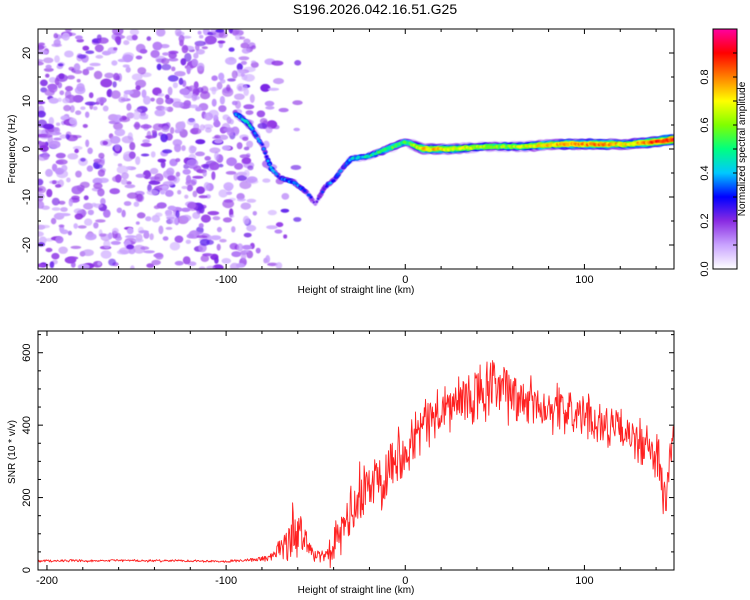  What do you see at coordinates (742, 148) in the screenshot?
I see `colorbar-label: Normalized spectral amplitude` at bounding box center [742, 148].